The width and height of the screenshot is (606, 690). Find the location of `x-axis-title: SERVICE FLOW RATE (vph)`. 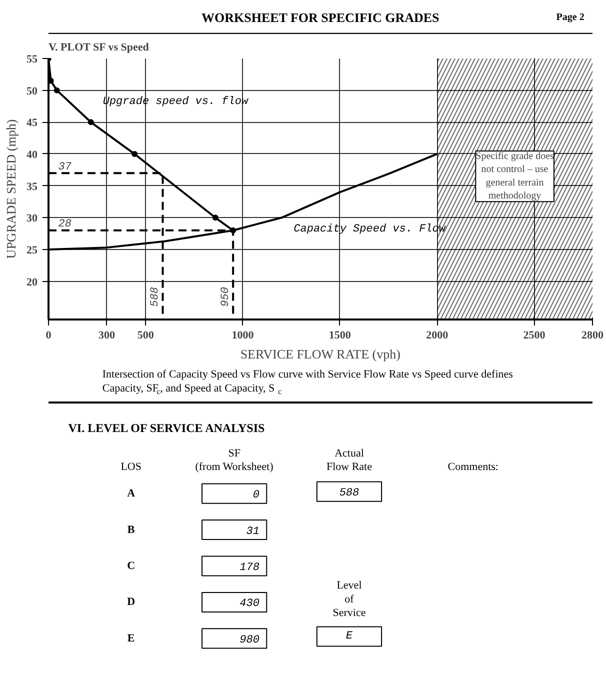

x-axis-title: SERVICE FLOW RATE (vph) is located at coordinates (320, 354).